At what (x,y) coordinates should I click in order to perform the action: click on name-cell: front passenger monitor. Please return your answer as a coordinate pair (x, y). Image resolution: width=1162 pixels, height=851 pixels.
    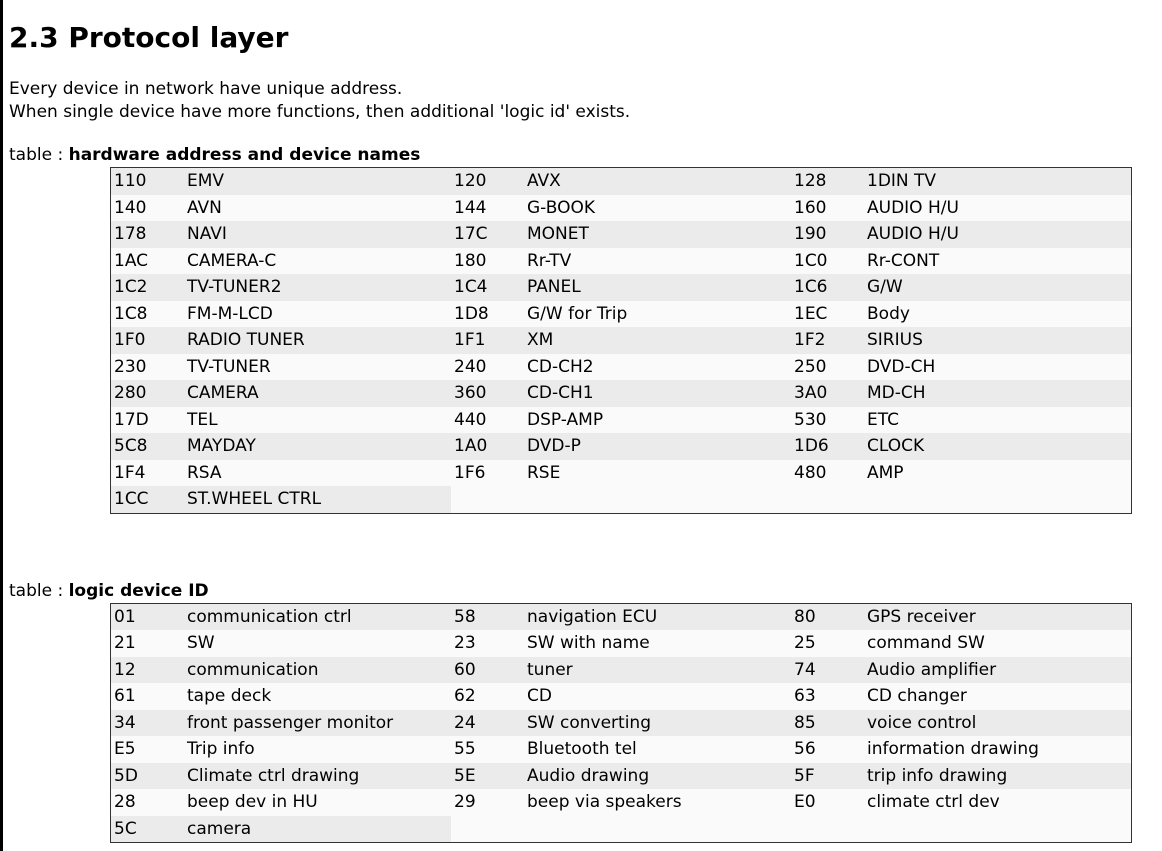
    Looking at the image, I should click on (317, 722).